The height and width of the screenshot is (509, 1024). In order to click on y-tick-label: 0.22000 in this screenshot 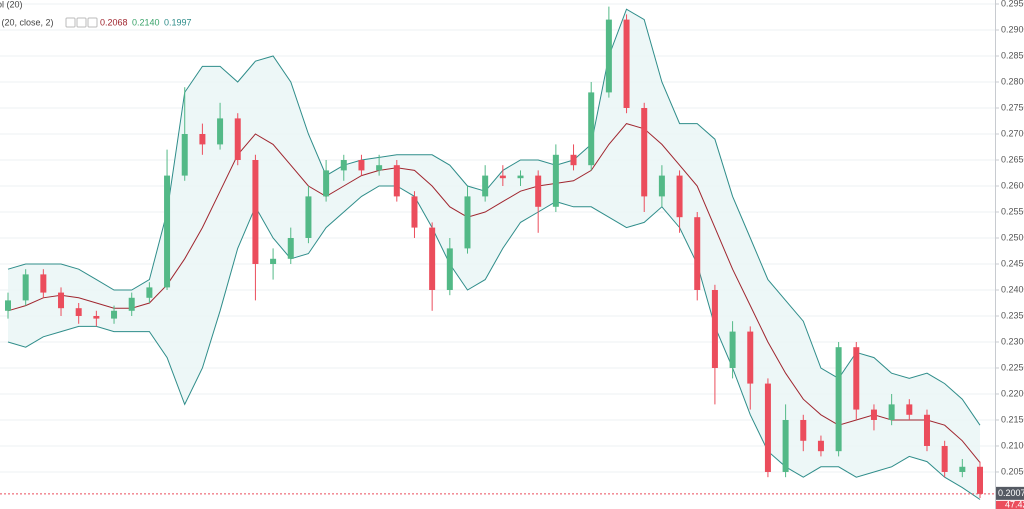, I will do `click(1012, 393)`.